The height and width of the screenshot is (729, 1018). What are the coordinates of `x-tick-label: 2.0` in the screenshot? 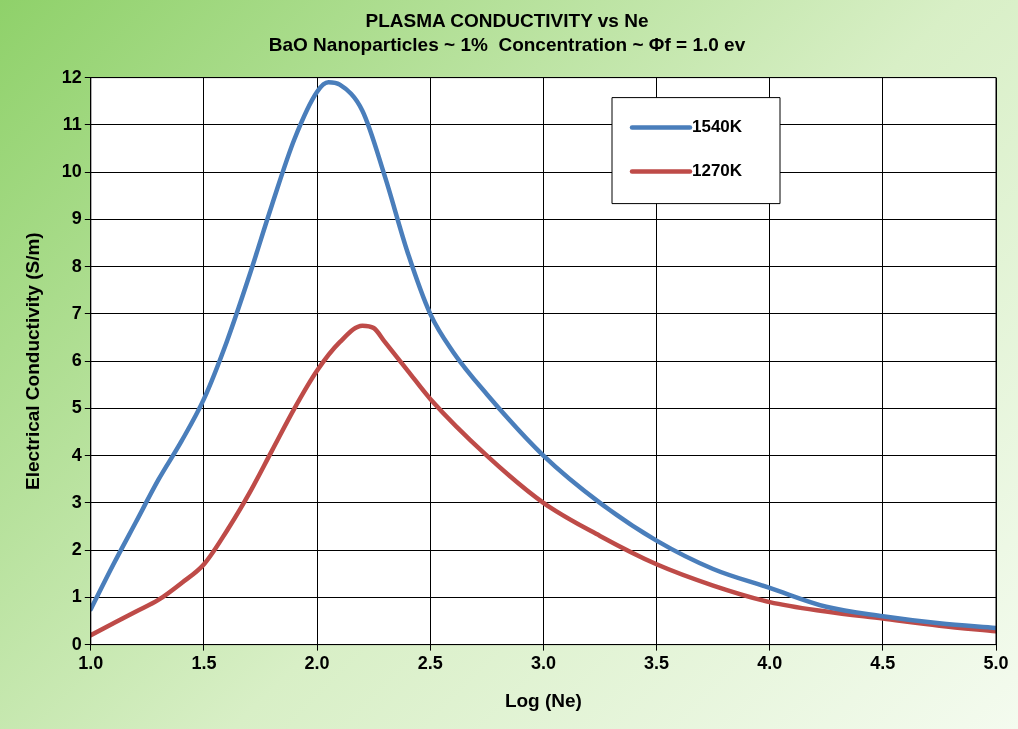 It's located at (317, 663).